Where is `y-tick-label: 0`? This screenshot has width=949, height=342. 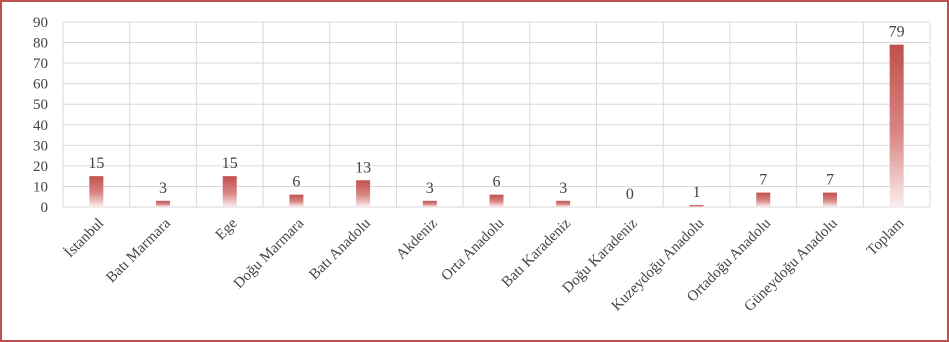 y-tick-label: 0 is located at coordinates (45, 208).